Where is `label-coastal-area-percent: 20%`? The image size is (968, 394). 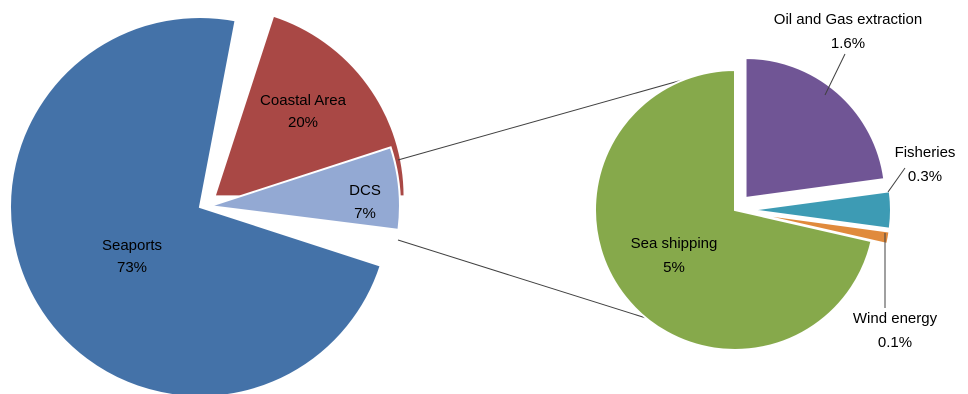 label-coastal-area-percent: 20% is located at coordinates (303, 122).